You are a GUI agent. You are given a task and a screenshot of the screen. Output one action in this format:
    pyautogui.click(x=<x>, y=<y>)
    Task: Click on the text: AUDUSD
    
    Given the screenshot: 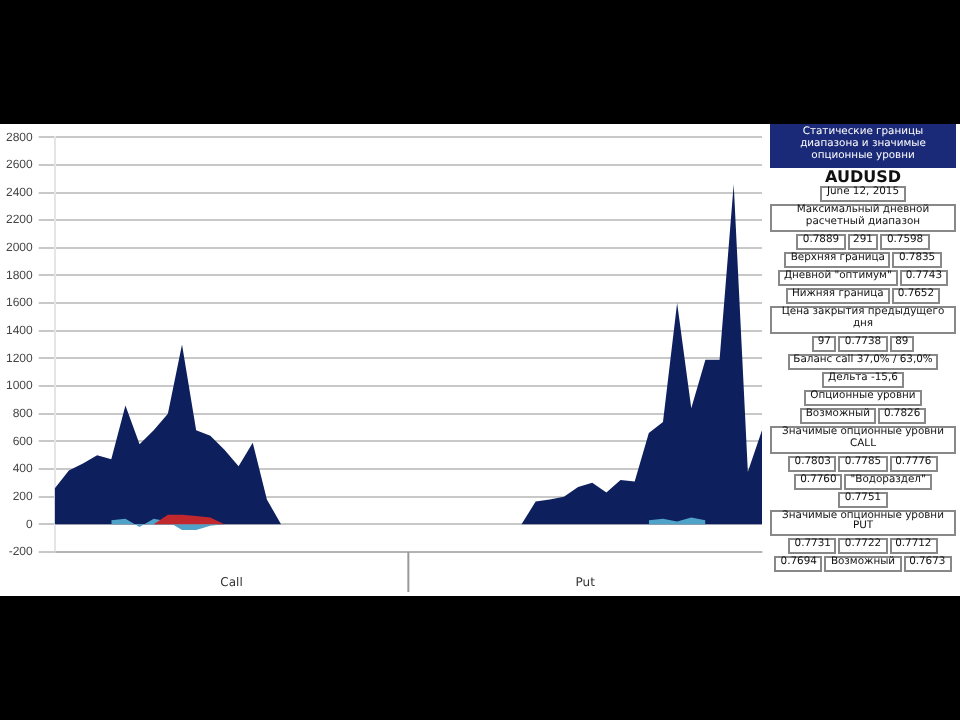 What is the action you would take?
    pyautogui.click(x=863, y=176)
    